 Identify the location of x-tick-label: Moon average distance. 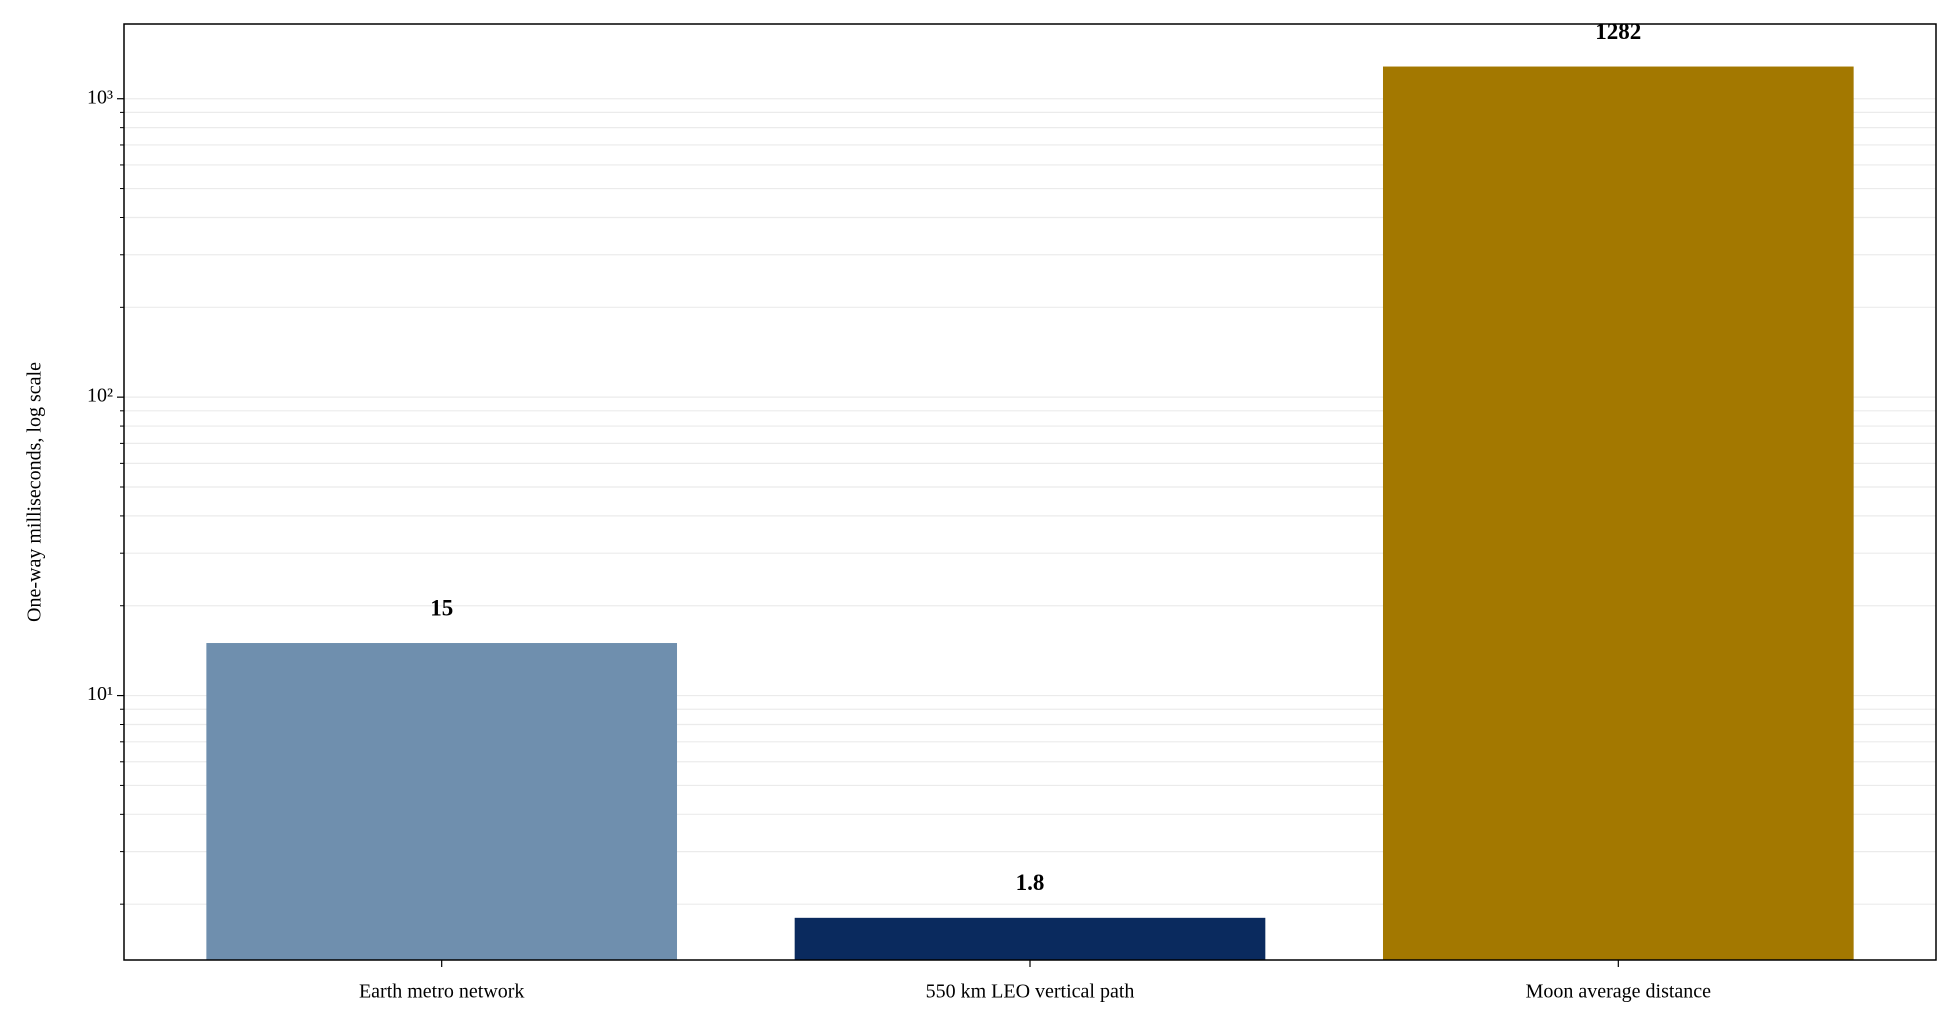
(1619, 992).